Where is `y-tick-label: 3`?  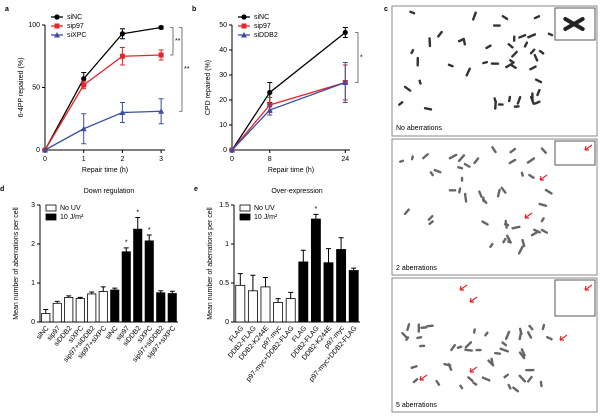
y-tick-label: 3 is located at coordinates (33, 205).